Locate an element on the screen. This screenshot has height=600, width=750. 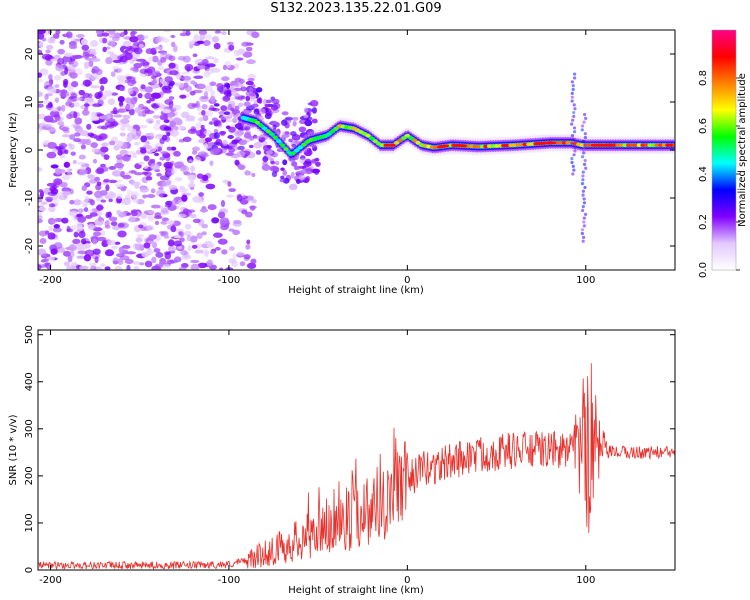
colorbar-tick-label: 0.2 is located at coordinates (703, 222).